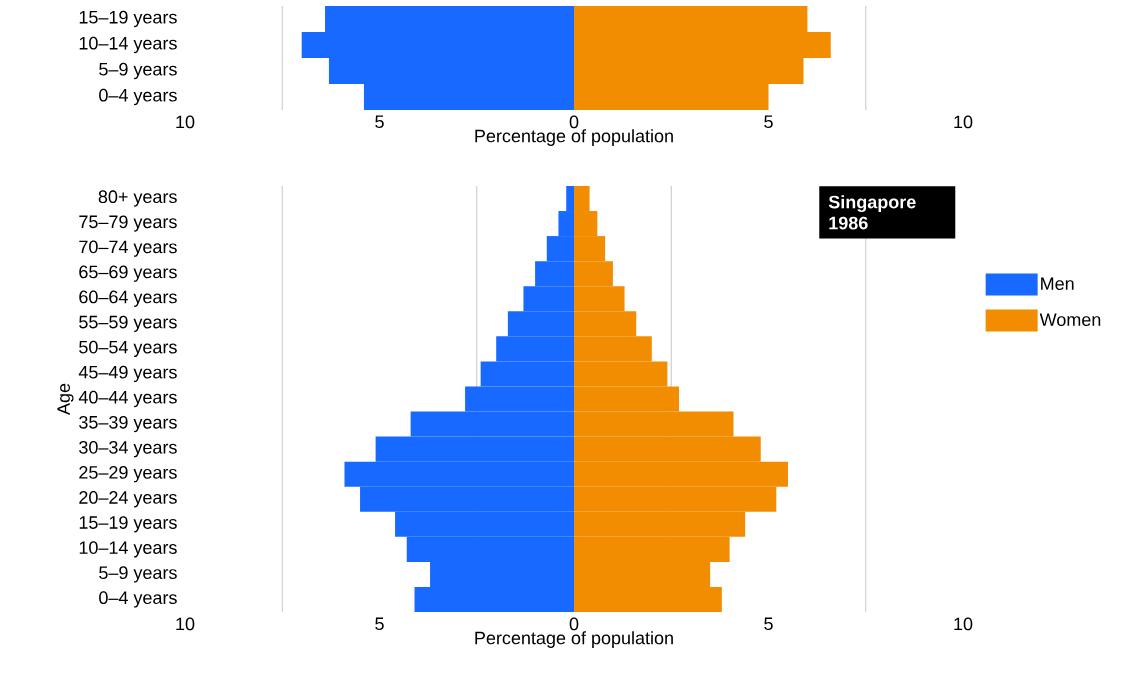 This screenshot has width=1136, height=686. I want to click on legend-label: Women, so click(1070, 319).